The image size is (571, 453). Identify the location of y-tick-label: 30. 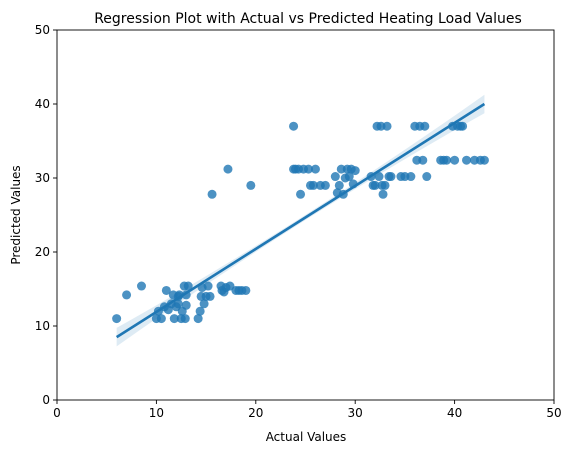
(42, 178).